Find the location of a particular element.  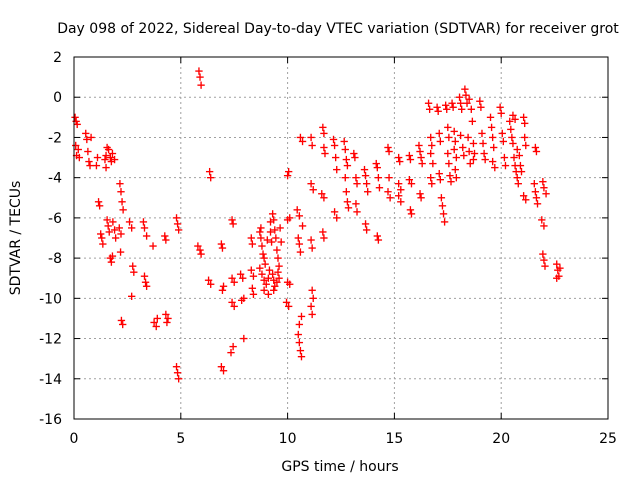

y-tick-label: -16 is located at coordinates (50, 420).